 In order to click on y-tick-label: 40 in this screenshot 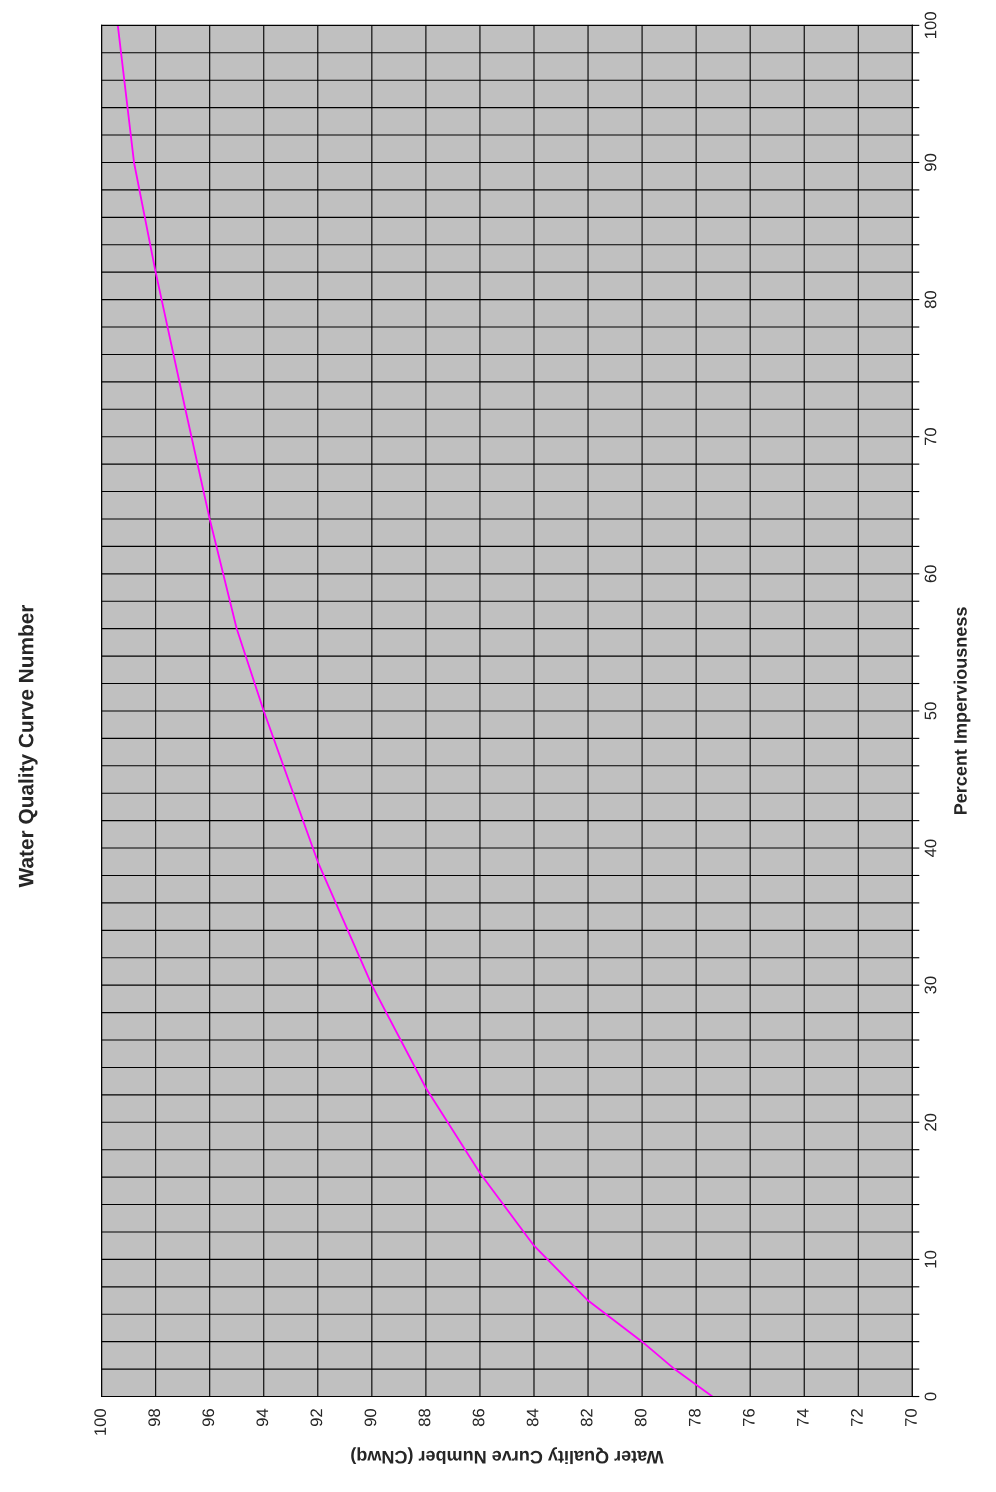, I will do `click(930, 848)`.